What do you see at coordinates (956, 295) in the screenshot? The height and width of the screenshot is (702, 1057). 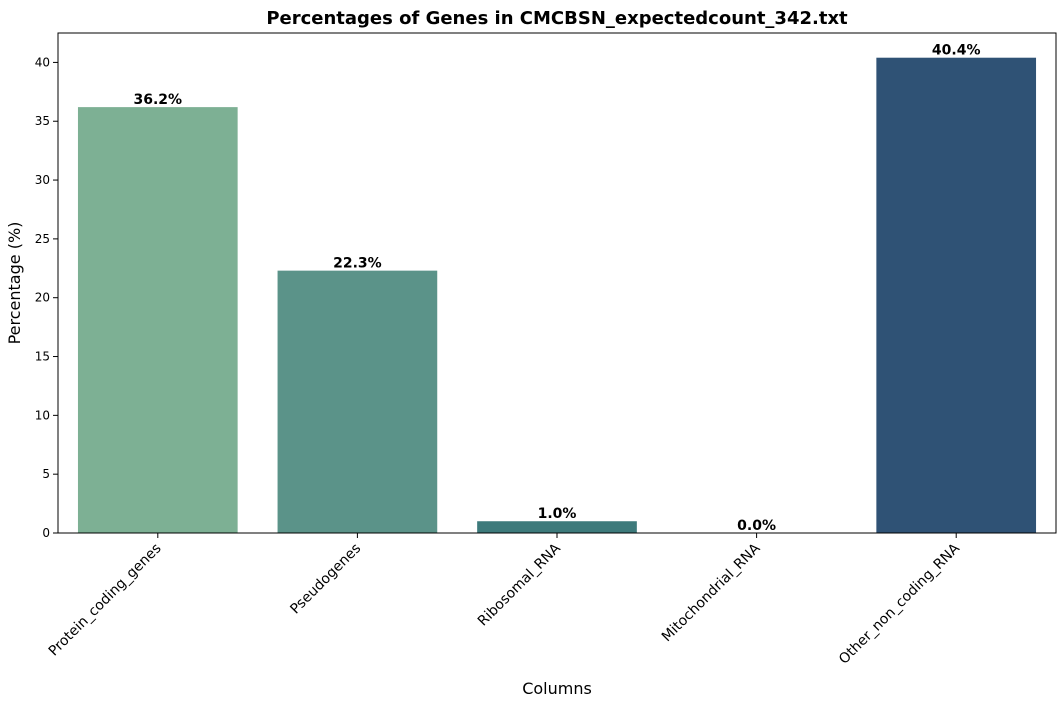 I see `bar-other-non-coding-rna` at bounding box center [956, 295].